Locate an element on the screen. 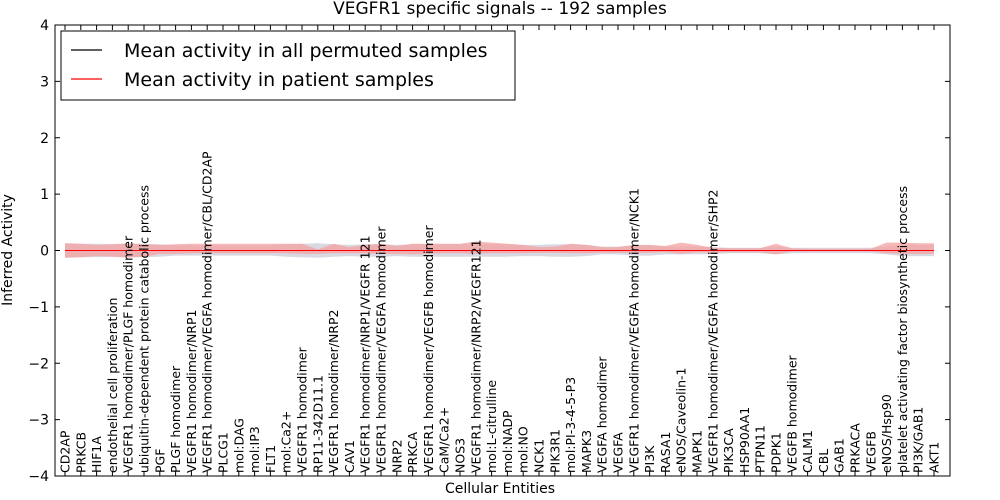  x-tick-label: PRKACA is located at coordinates (855, 448).